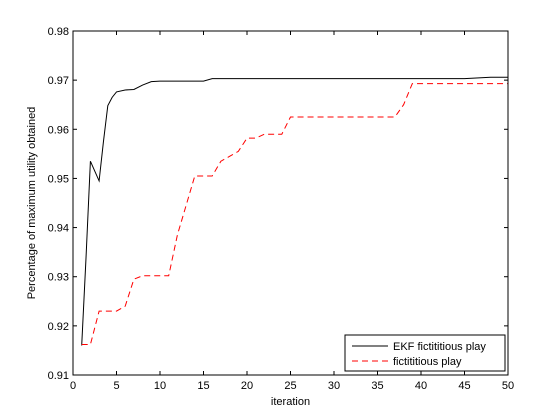 The width and height of the screenshot is (560, 420). Describe the element at coordinates (203, 386) in the screenshot. I see `x-tick-label: 15` at that location.